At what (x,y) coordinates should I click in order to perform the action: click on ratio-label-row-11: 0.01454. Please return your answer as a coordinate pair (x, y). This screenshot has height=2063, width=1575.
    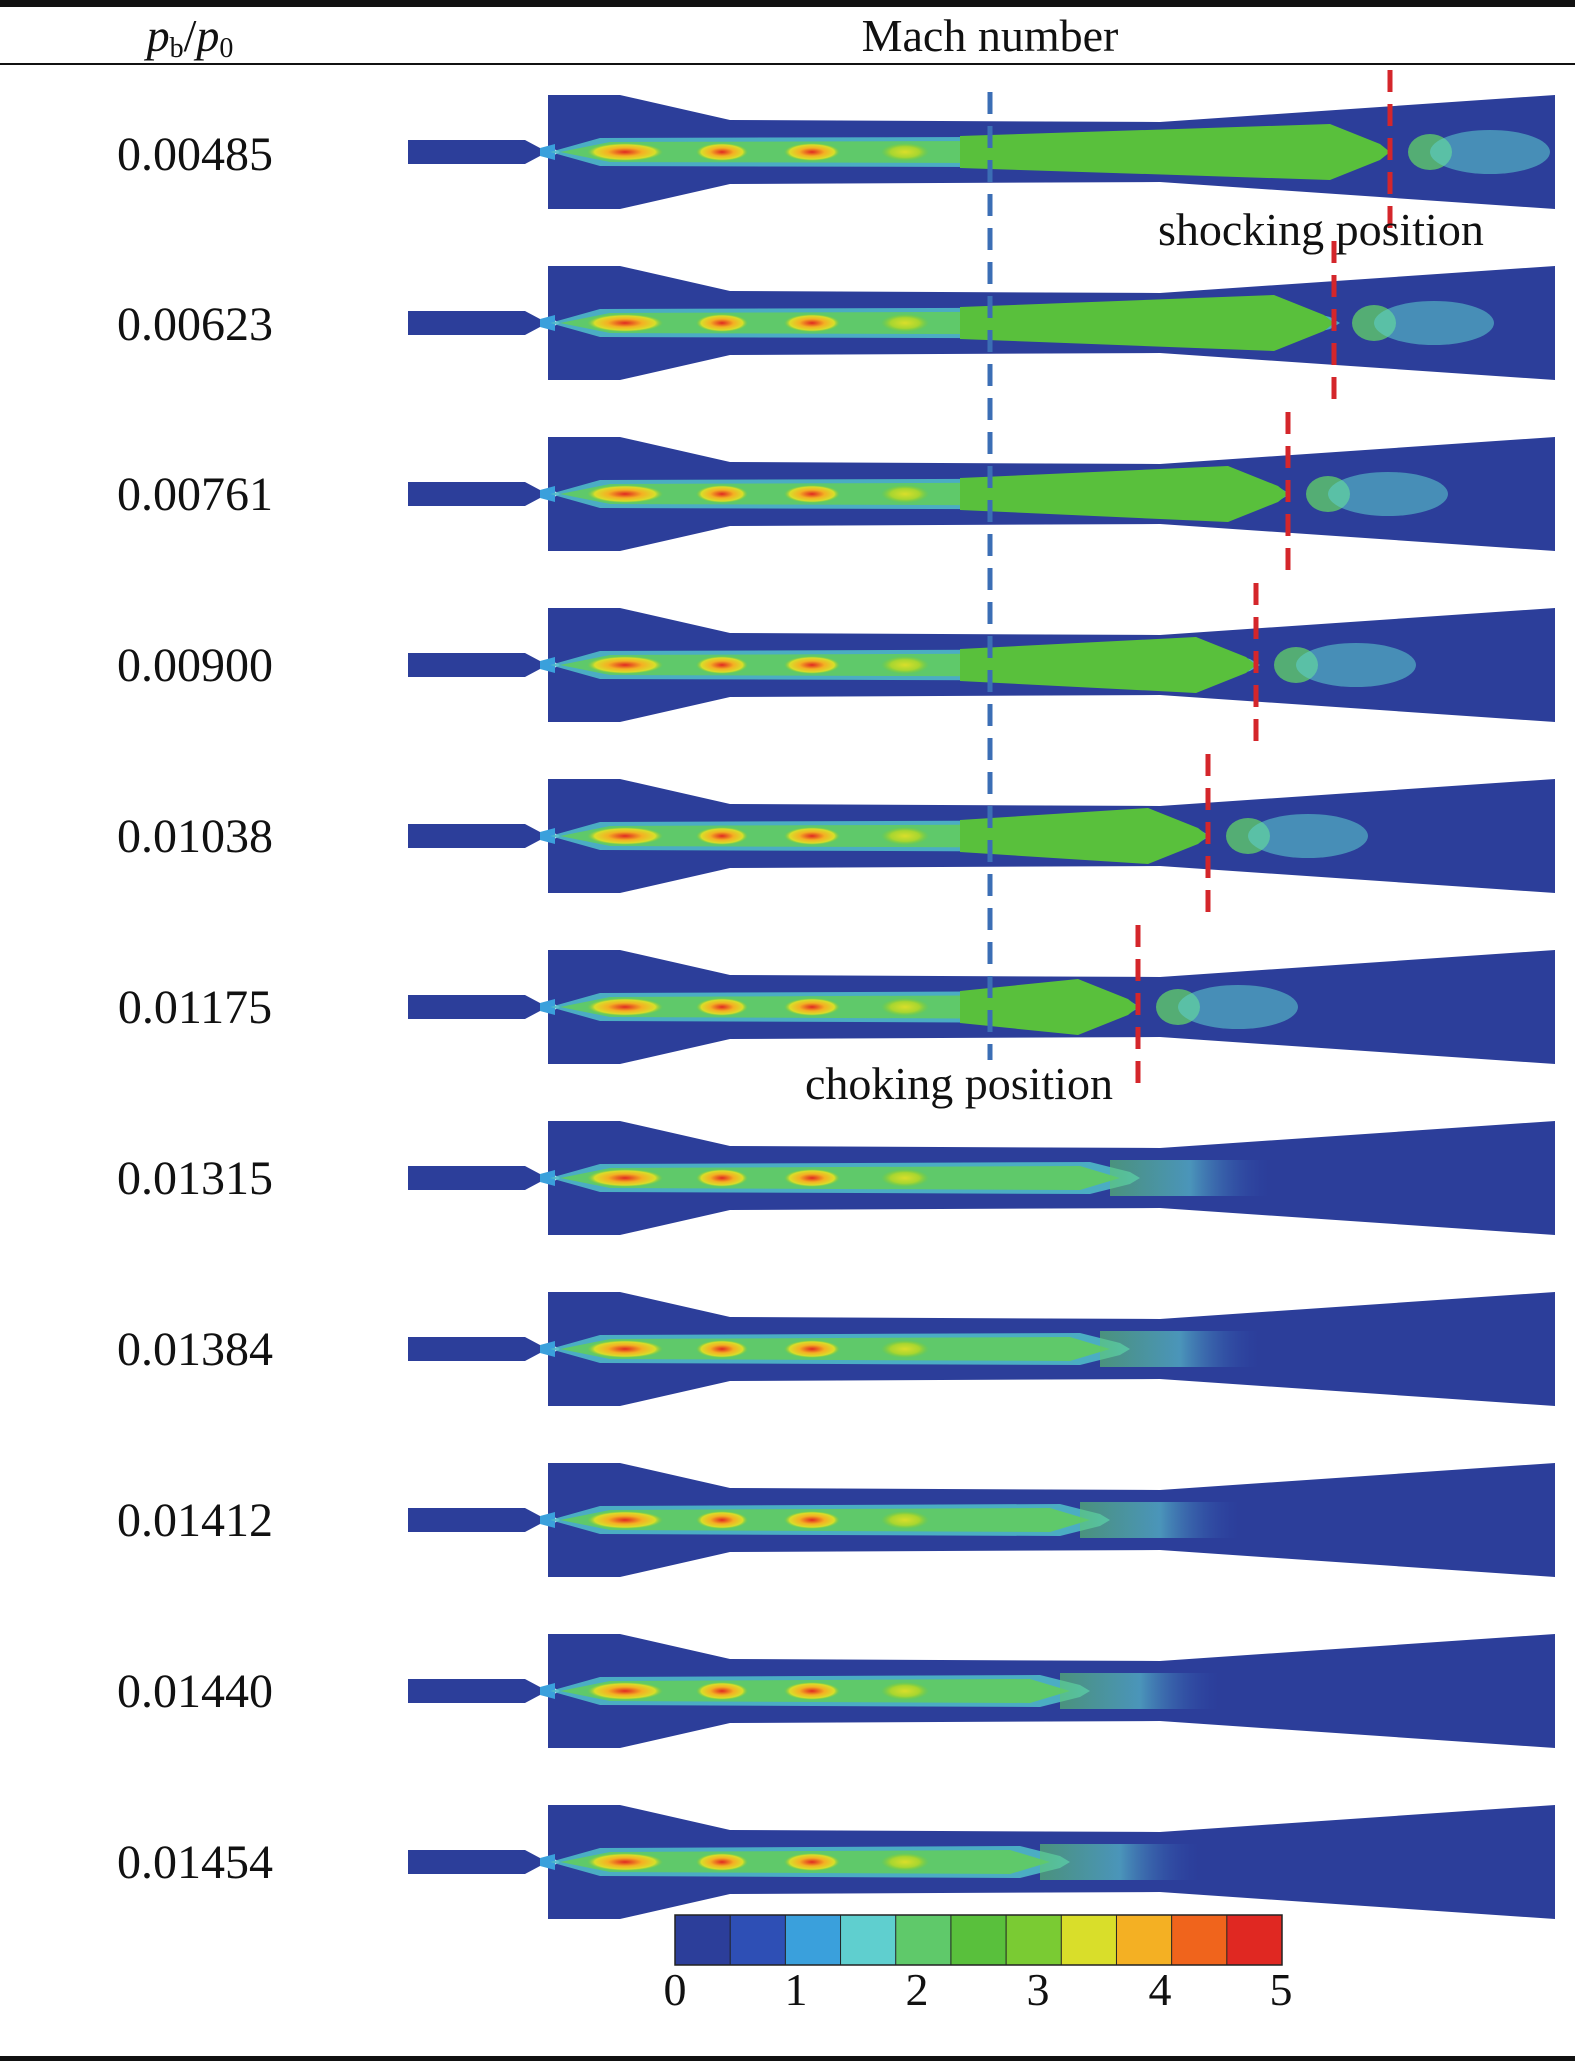
    Looking at the image, I should click on (195, 1862).